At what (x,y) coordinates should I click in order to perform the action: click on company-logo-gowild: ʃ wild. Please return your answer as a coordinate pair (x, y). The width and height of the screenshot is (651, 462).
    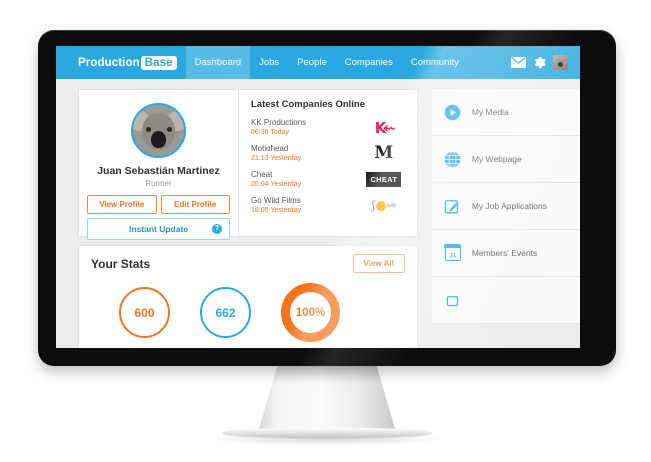
    Looking at the image, I should click on (384, 205).